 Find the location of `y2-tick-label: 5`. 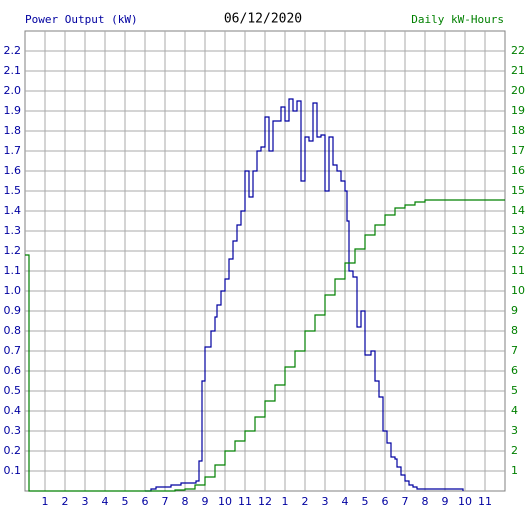

y2-tick-label: 5 is located at coordinates (514, 390).